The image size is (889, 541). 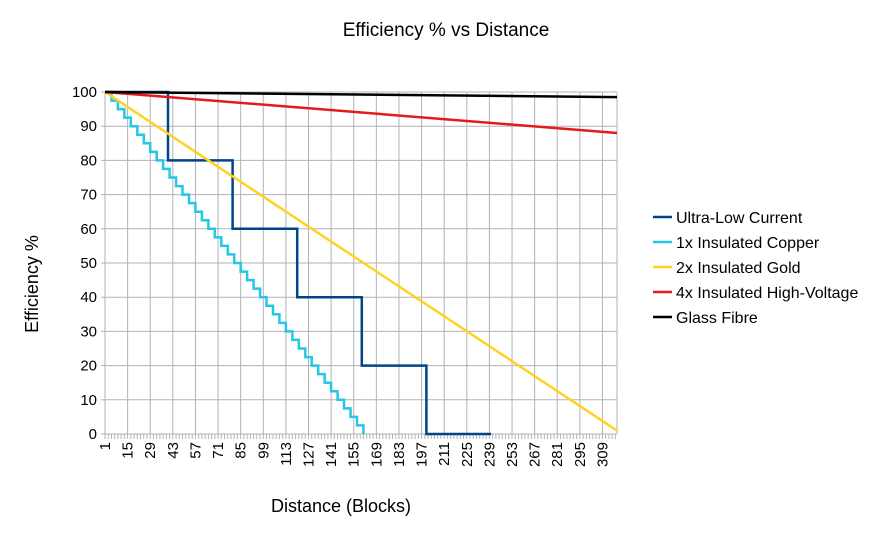 I want to click on y-axis-label: Efficiency %, so click(x=32, y=284).